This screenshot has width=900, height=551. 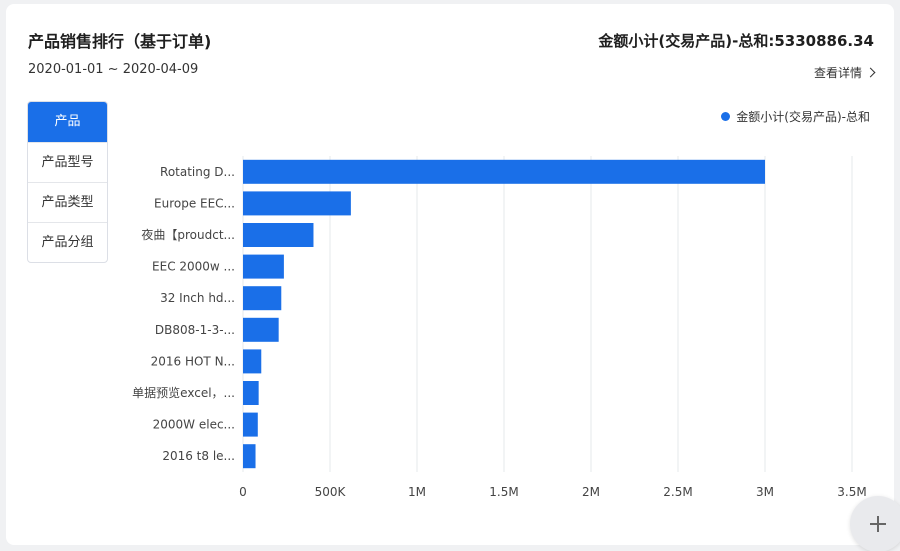 I want to click on chart-legend: 金额小计(交易产品)-总和, so click(x=795, y=116).